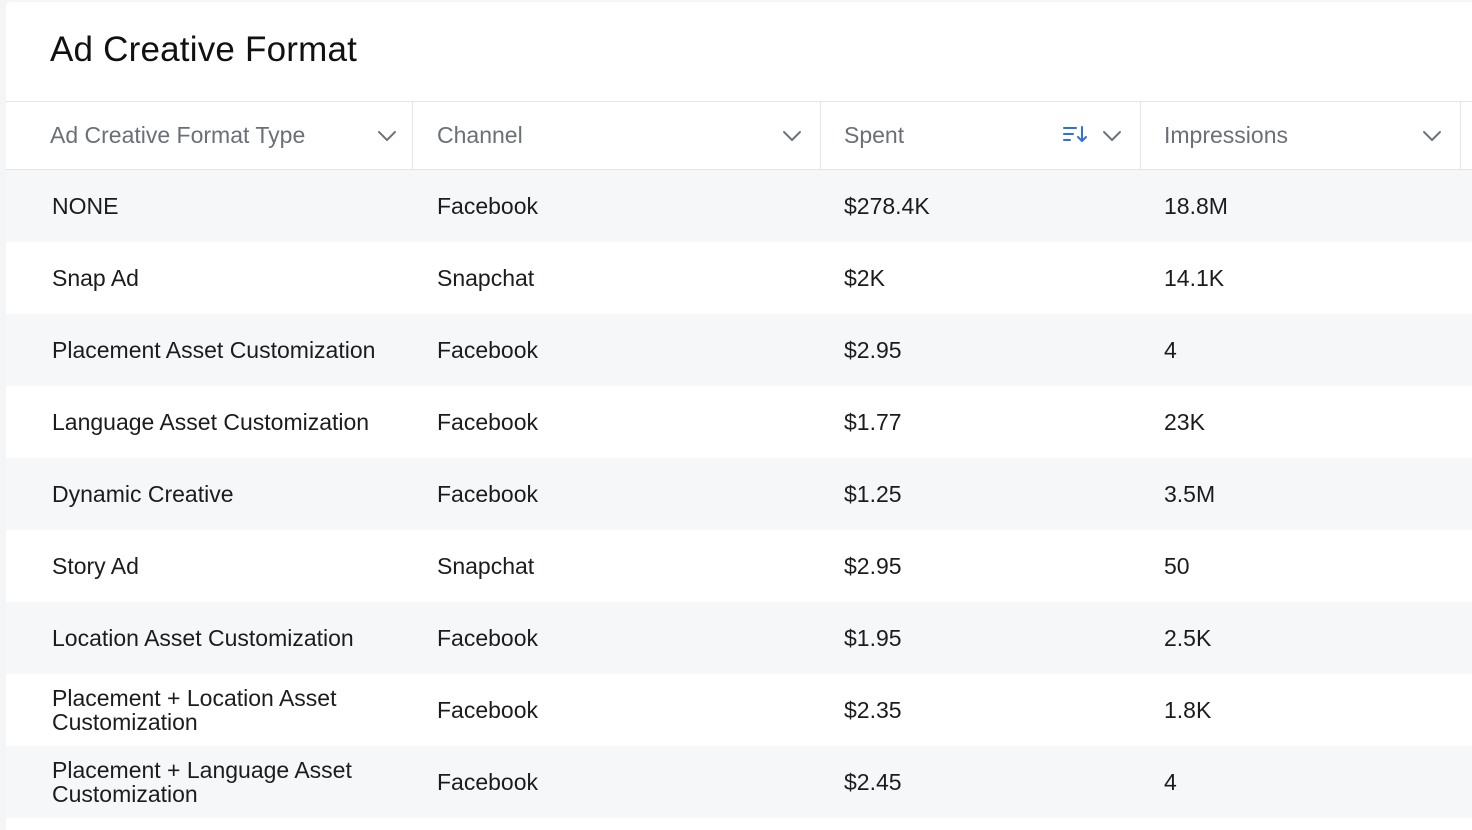  What do you see at coordinates (178, 135) in the screenshot?
I see `column-header-label: Ad Creative Format Type` at bounding box center [178, 135].